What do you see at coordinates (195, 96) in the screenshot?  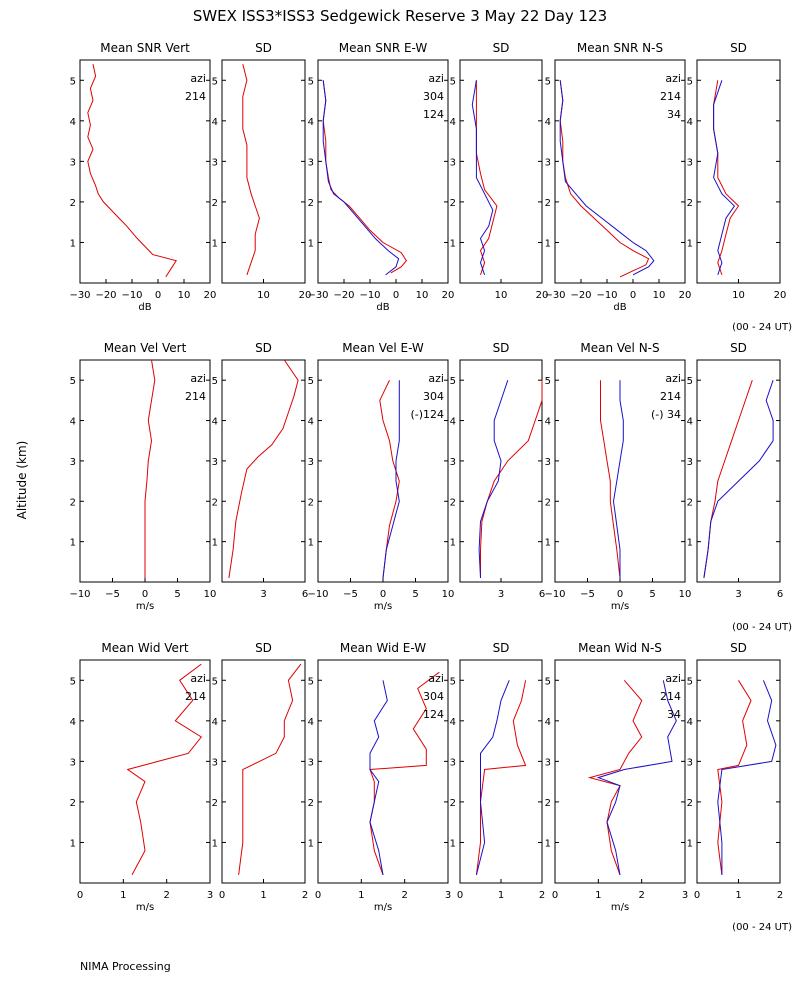 I see `legend-entry: 214` at bounding box center [195, 96].